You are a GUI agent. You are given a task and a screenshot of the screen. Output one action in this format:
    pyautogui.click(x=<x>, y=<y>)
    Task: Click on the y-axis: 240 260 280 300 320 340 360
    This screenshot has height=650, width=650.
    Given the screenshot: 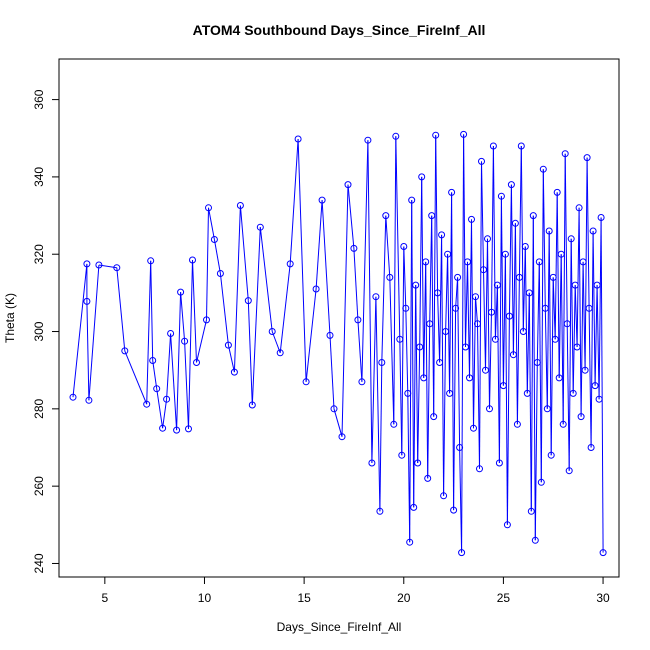 What is the action you would take?
    pyautogui.click(x=46, y=331)
    